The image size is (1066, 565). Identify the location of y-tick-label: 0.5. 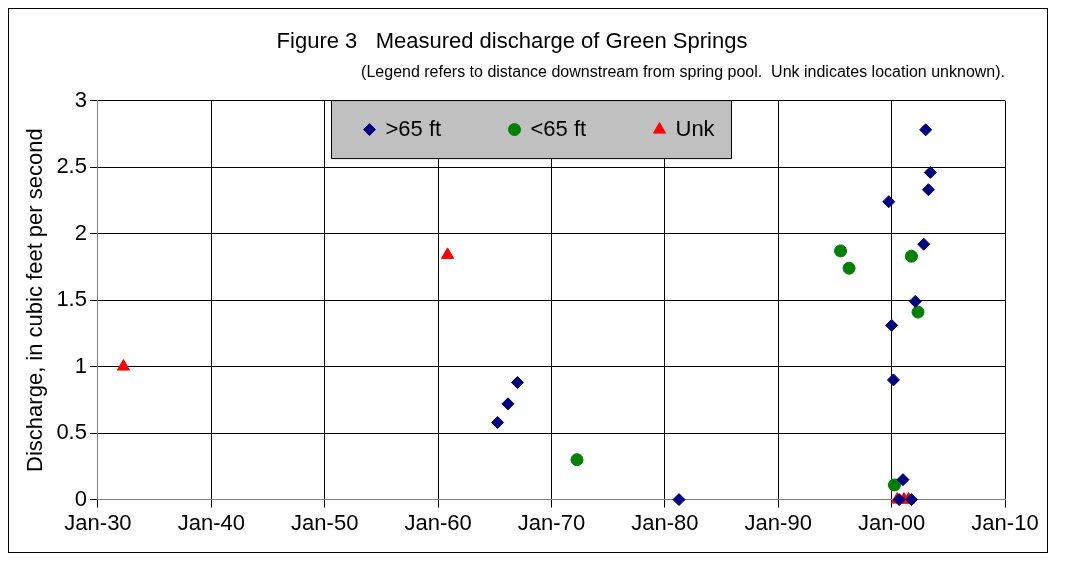
(71, 432).